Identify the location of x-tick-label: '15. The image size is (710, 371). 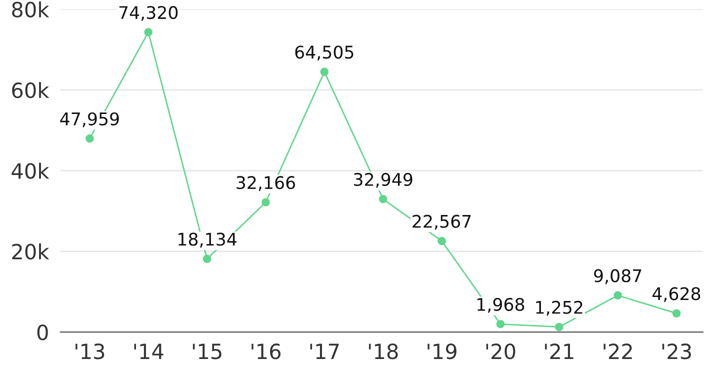
(207, 352).